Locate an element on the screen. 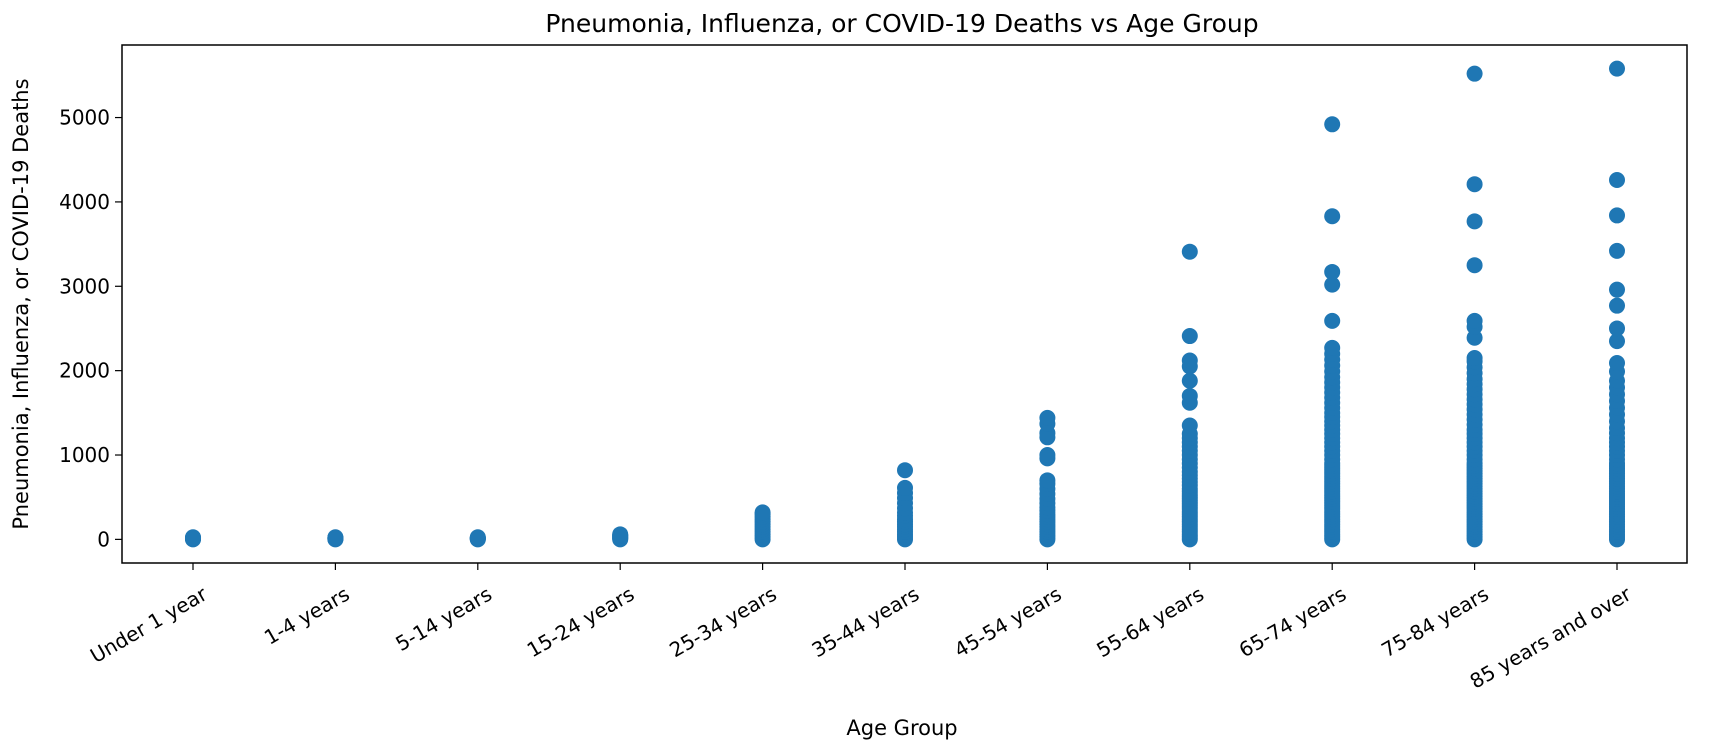 Image resolution: width=1717 pixels, height=748 pixels. x-tick-label: 25-34 years is located at coordinates (723, 622).